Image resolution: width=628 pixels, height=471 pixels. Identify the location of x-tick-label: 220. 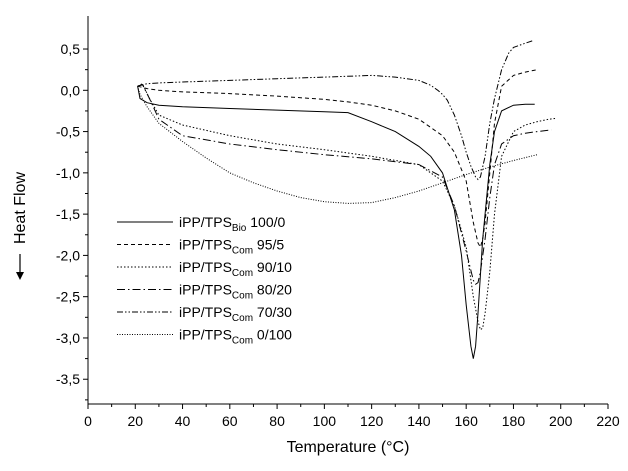
(608, 421).